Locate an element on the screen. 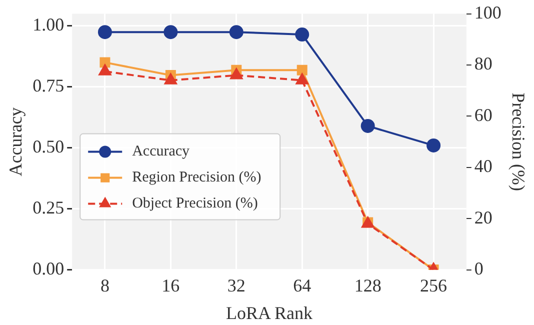 Image resolution: width=534 pixels, height=325 pixels. legend-label: Region Precision (%) is located at coordinates (197, 178).